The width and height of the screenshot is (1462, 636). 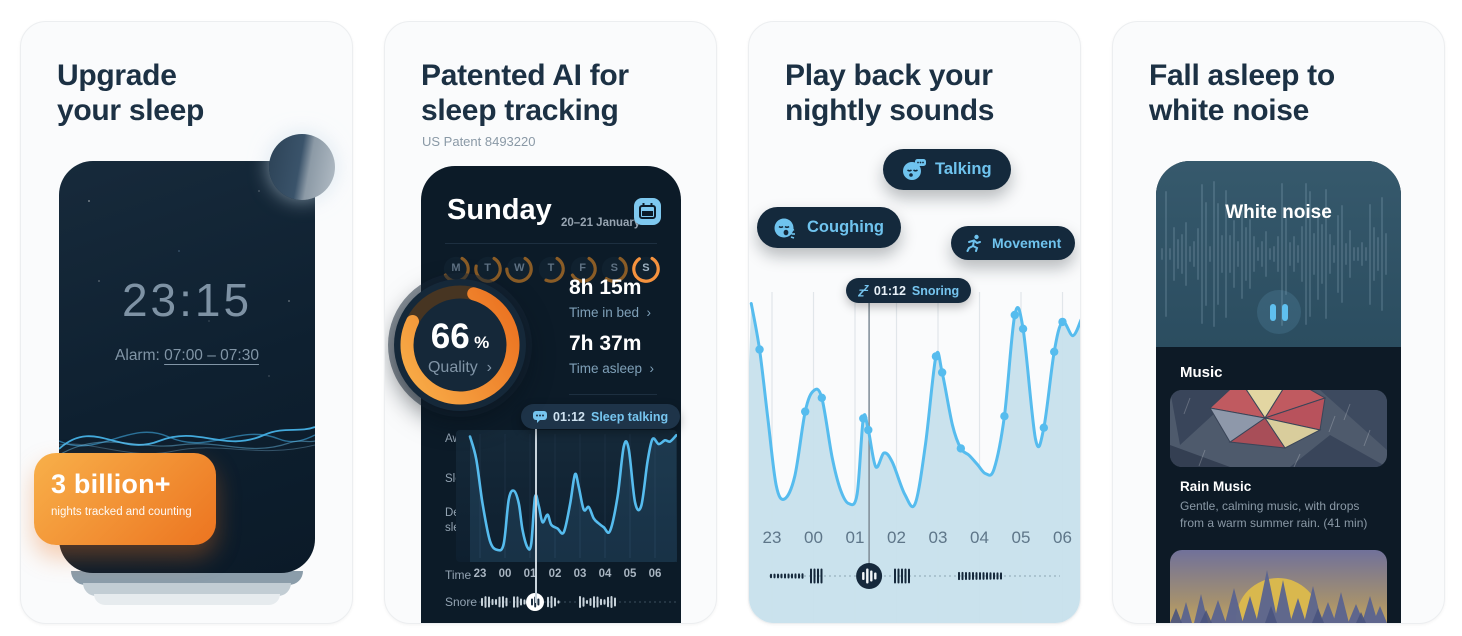 I want to click on pill-label: Movement, so click(x=1027, y=243).